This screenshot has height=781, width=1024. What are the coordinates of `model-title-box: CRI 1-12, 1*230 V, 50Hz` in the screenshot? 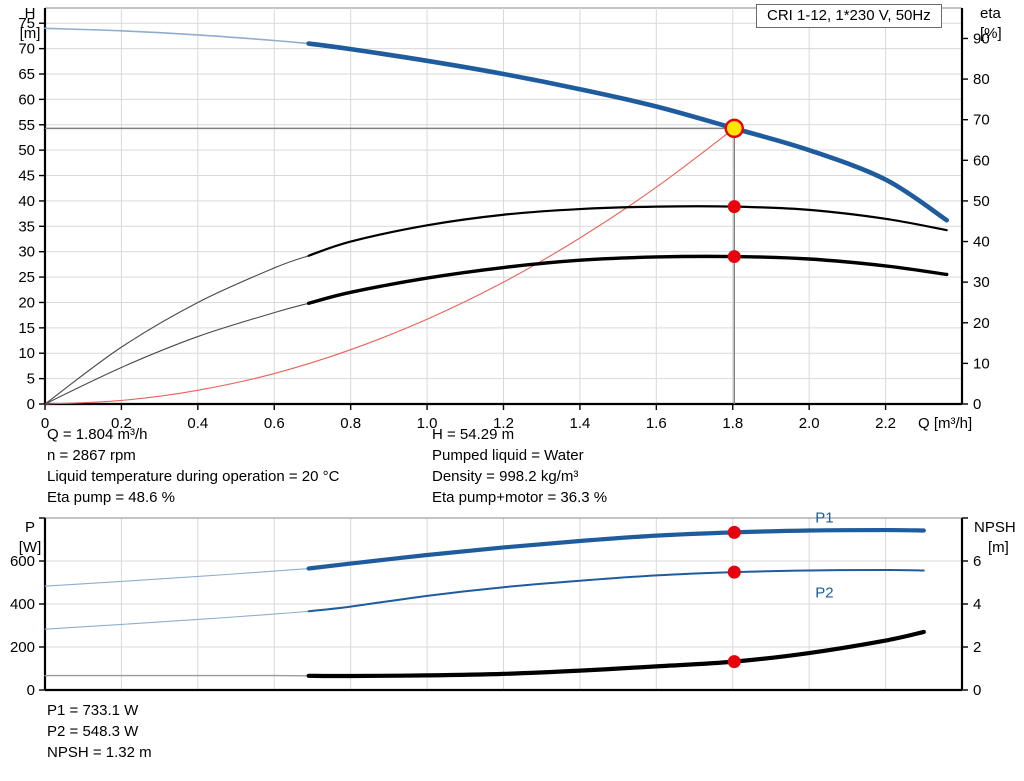 It's located at (849, 16).